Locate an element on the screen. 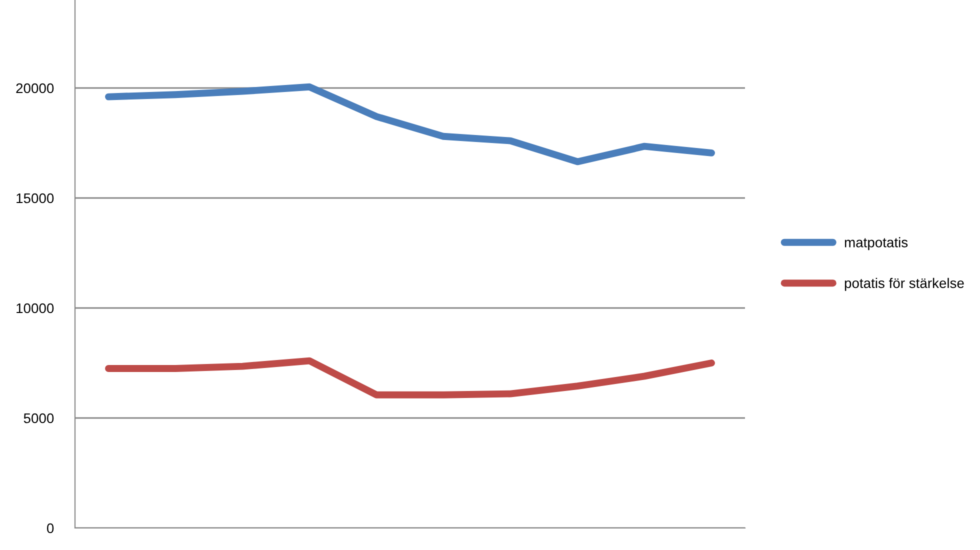  y-tick-label: 15000 is located at coordinates (35, 198).